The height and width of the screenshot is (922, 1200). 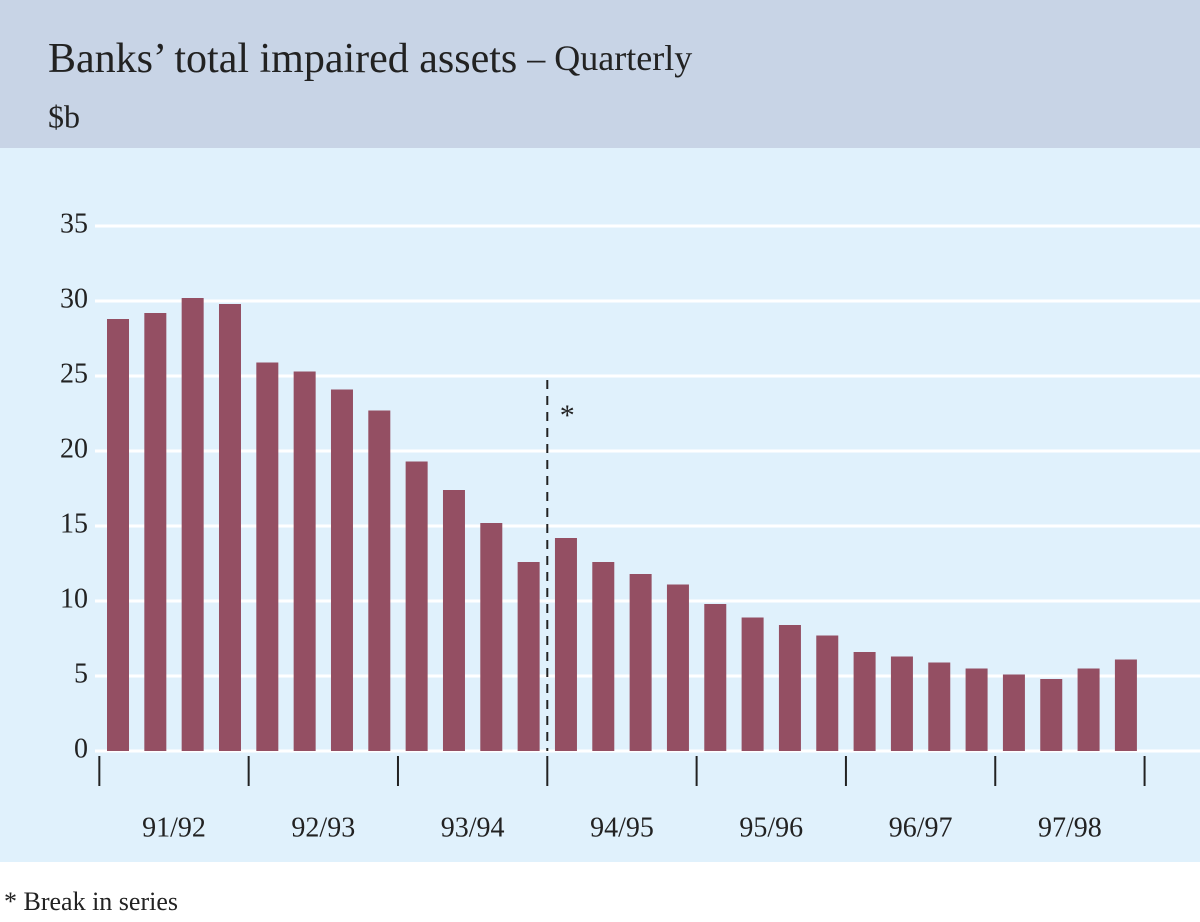 I want to click on footnote: * Break in series, so click(x=91, y=901).